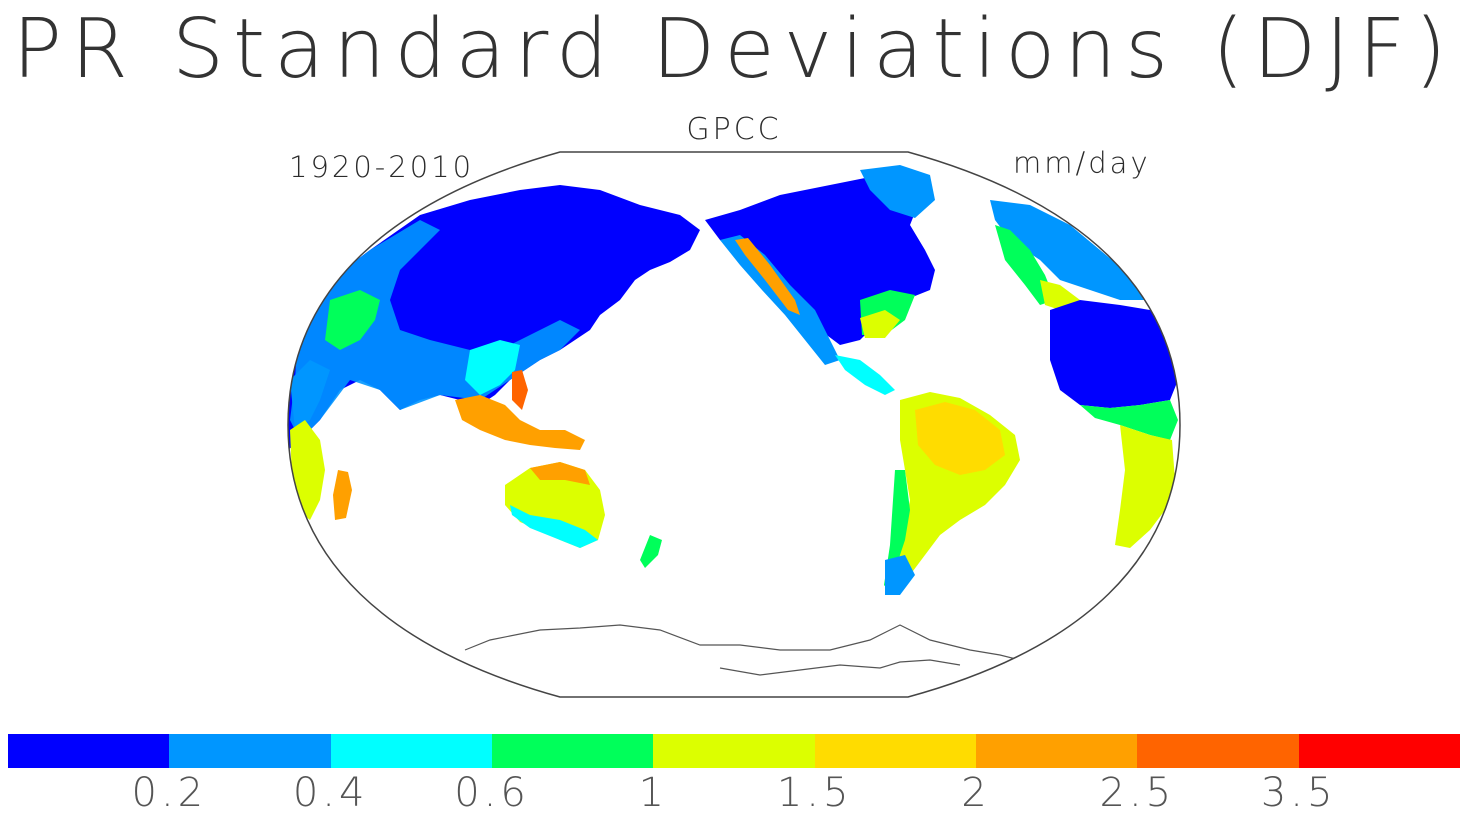 This screenshot has width=1468, height=816. Describe the element at coordinates (492, 367) in the screenshot. I see `southeast-asia-region` at that location.